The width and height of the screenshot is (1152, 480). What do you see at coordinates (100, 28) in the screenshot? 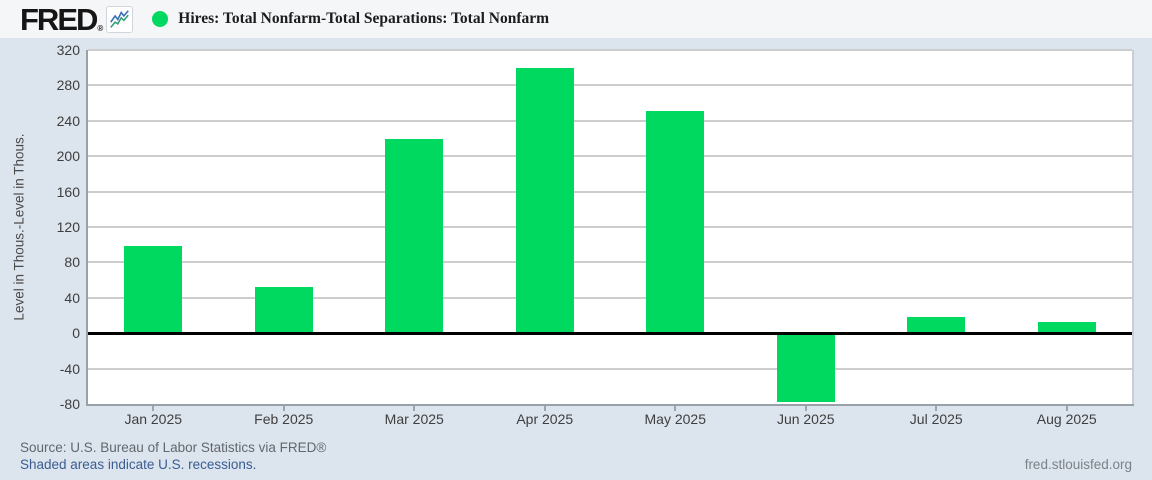
I see `registered-mark: ®` at bounding box center [100, 28].